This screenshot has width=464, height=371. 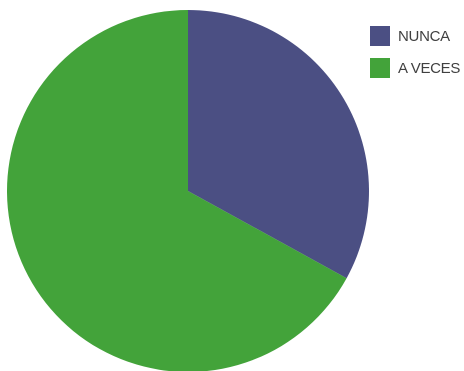 I want to click on legend-swatch-a-veces, so click(x=380, y=68).